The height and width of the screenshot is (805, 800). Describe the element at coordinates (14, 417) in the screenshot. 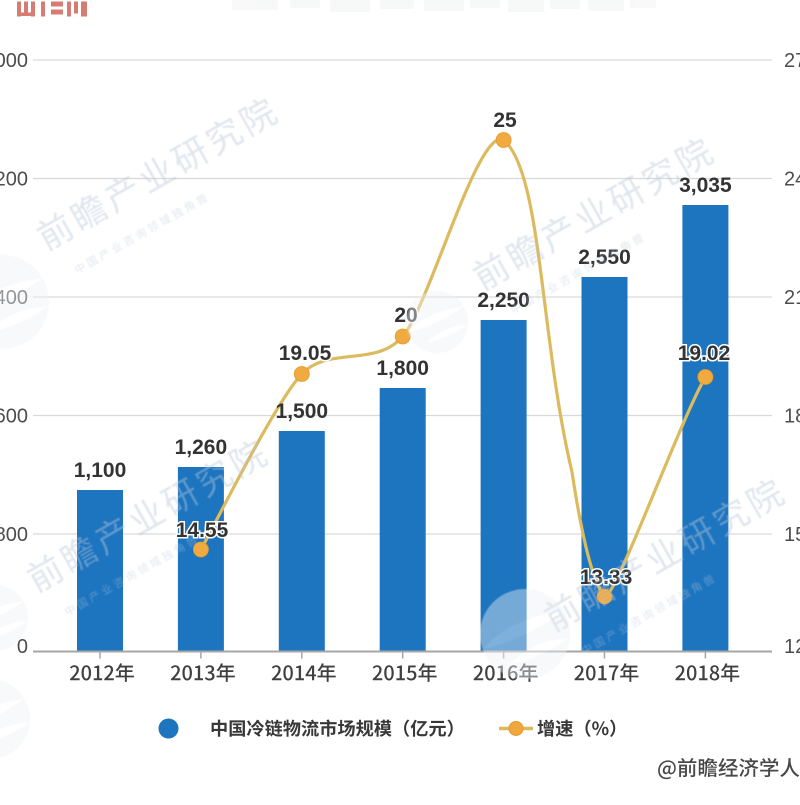

I see `svg-text: 600` at that location.